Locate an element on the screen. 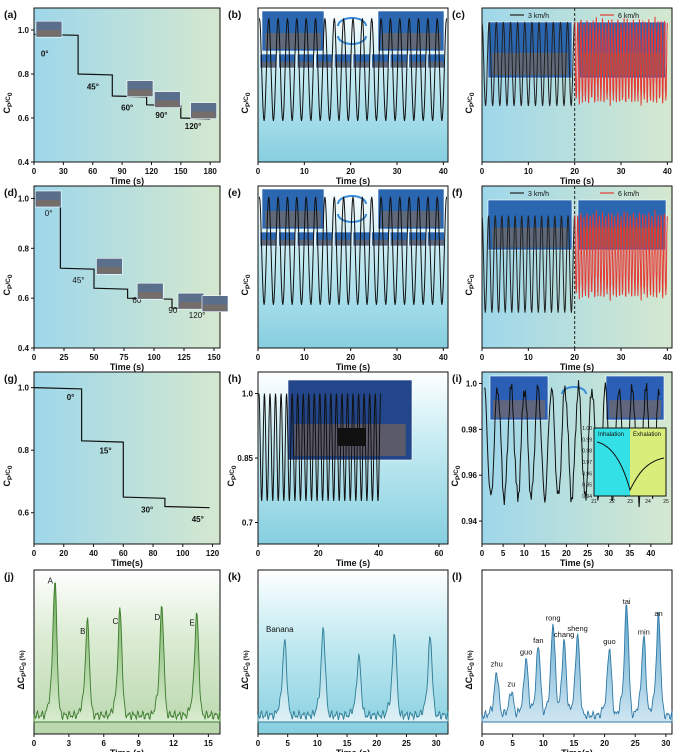  x-tick-label: 75 is located at coordinates (124, 357).